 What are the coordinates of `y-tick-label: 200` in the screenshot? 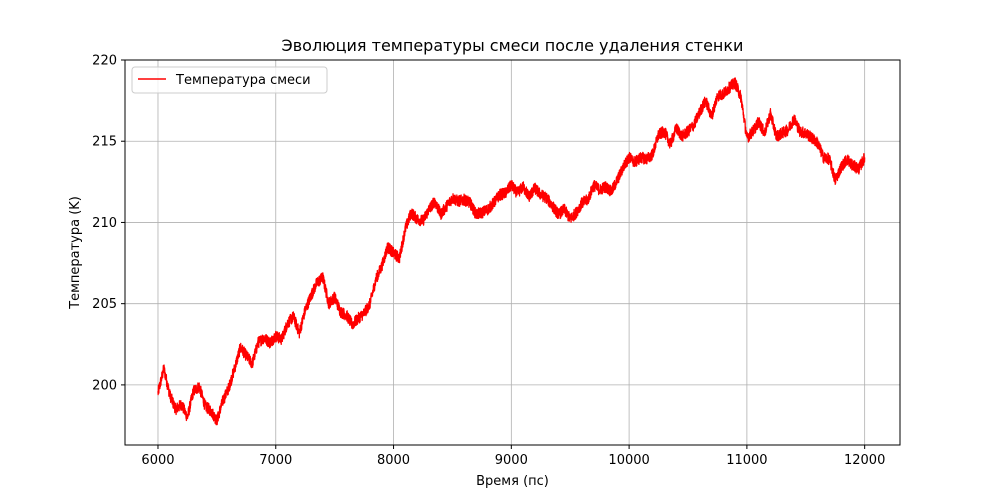 It's located at (104, 385).